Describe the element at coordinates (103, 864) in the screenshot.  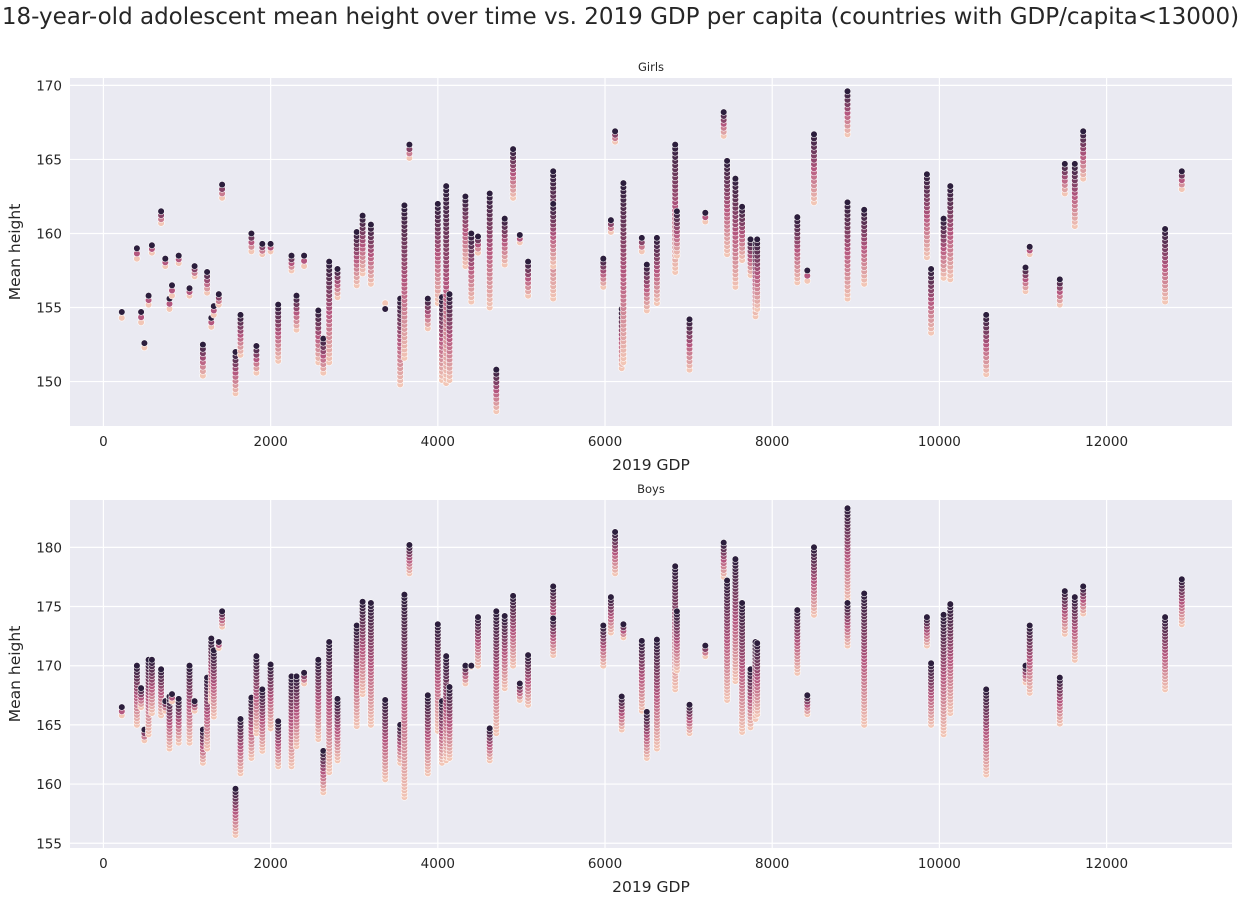
I see `x-tick-label: 0` at that location.